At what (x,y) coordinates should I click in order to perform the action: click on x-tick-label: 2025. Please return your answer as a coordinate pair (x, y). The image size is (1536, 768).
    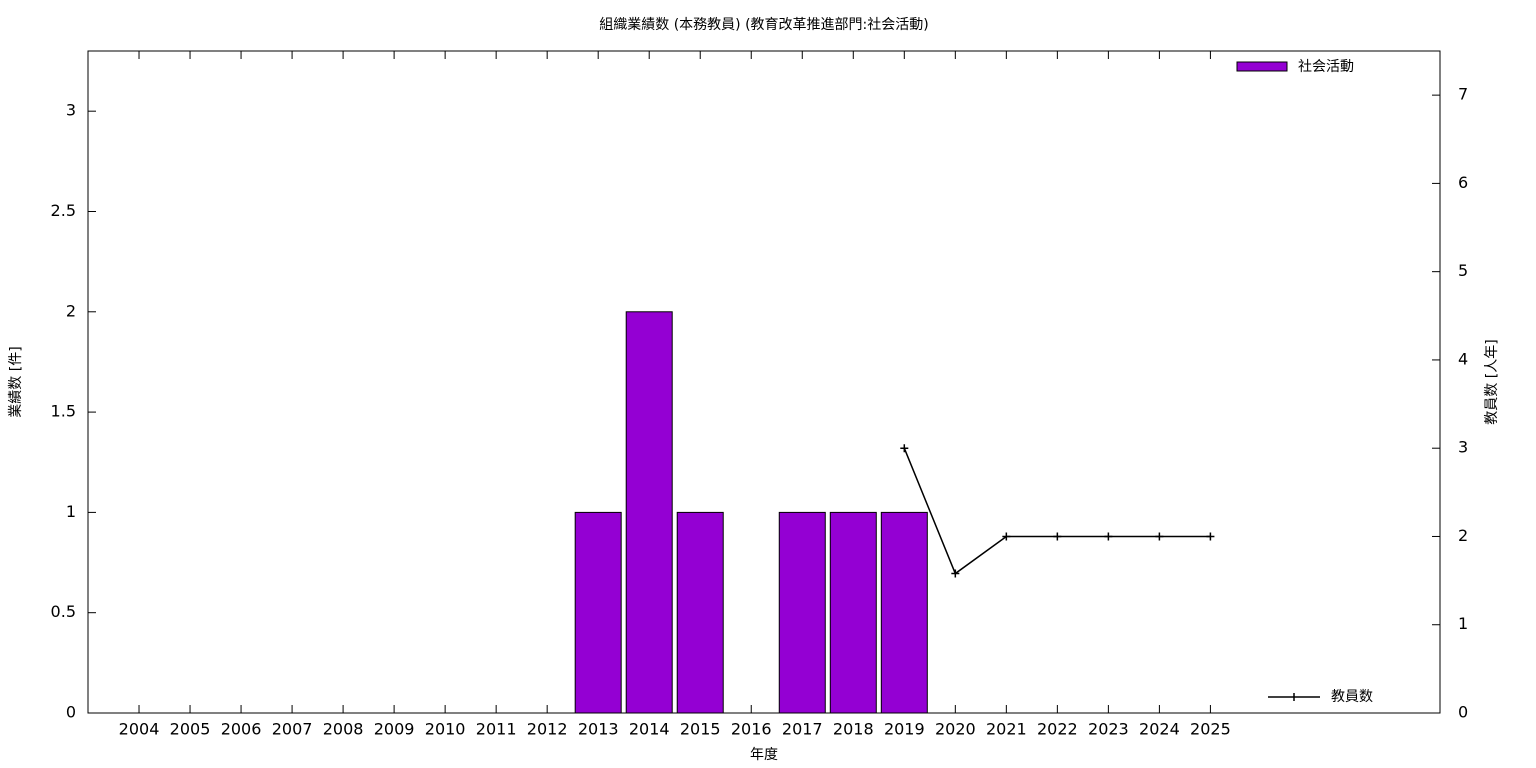
    Looking at the image, I should click on (1210, 729).